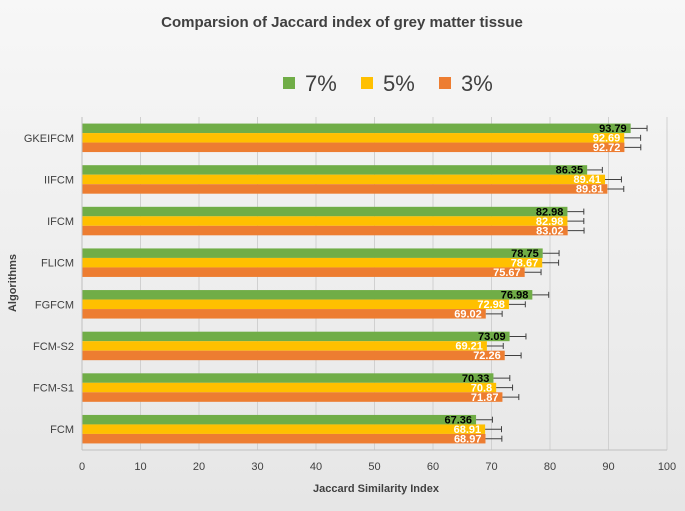 This screenshot has width=685, height=511. I want to click on legend-label-7: 7%, so click(321, 83).